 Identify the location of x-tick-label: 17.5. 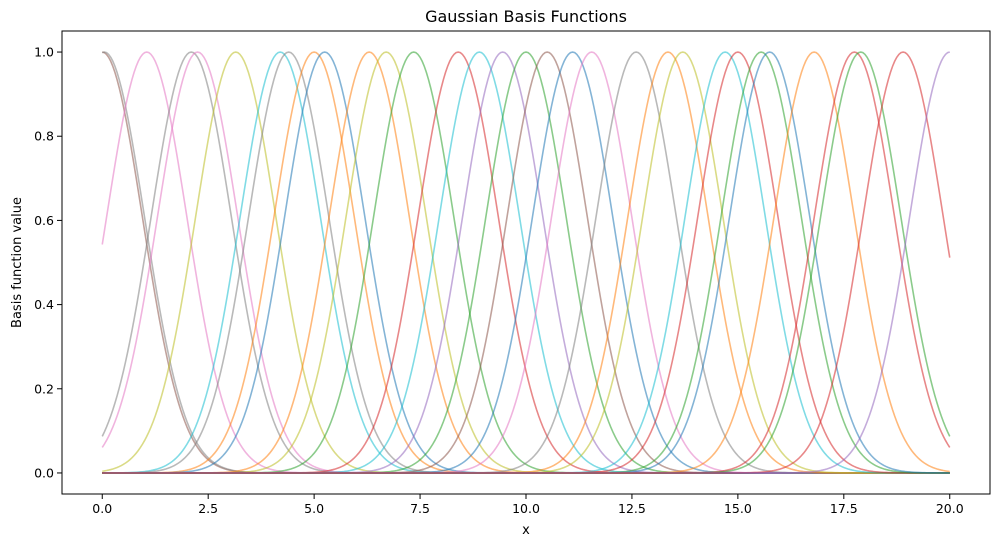
(844, 508).